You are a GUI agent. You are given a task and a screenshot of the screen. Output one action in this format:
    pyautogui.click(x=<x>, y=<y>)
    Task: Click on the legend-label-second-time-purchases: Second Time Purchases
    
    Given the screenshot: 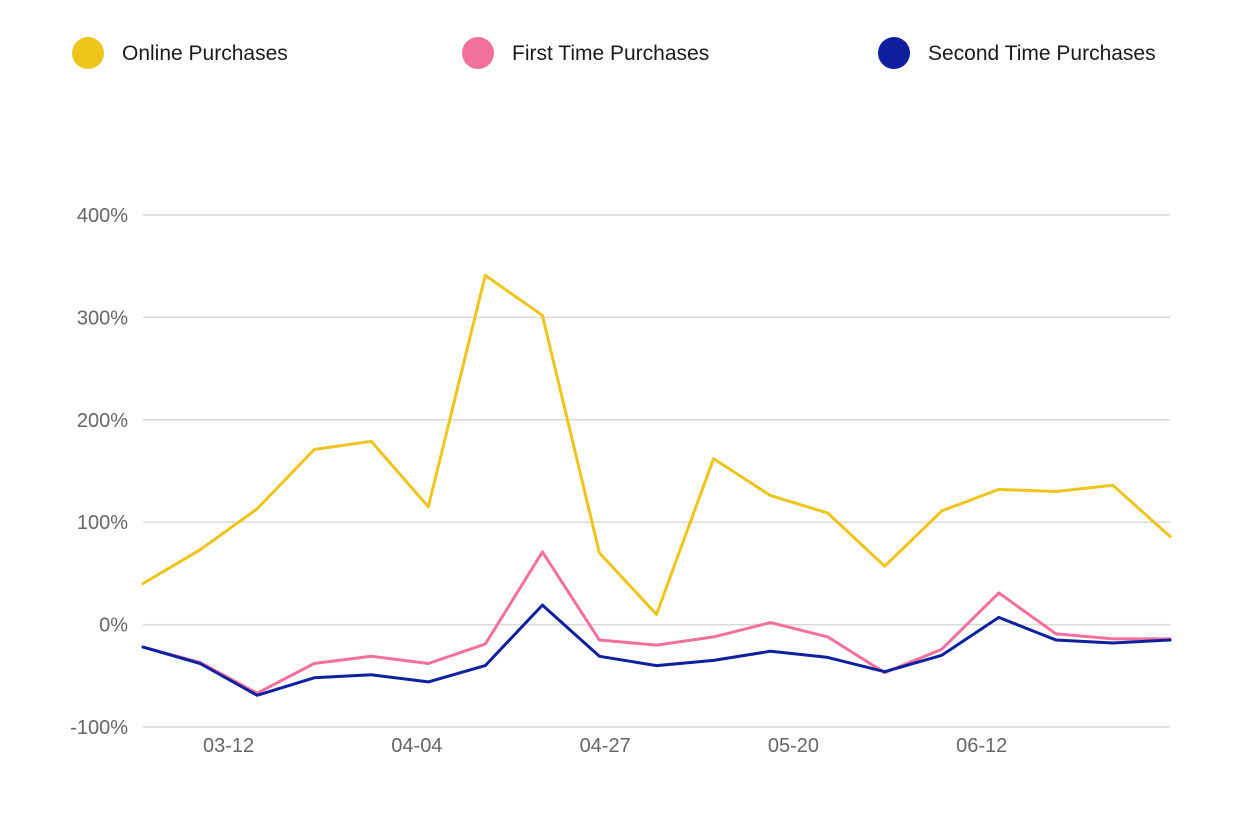 What is the action you would take?
    pyautogui.click(x=1042, y=53)
    